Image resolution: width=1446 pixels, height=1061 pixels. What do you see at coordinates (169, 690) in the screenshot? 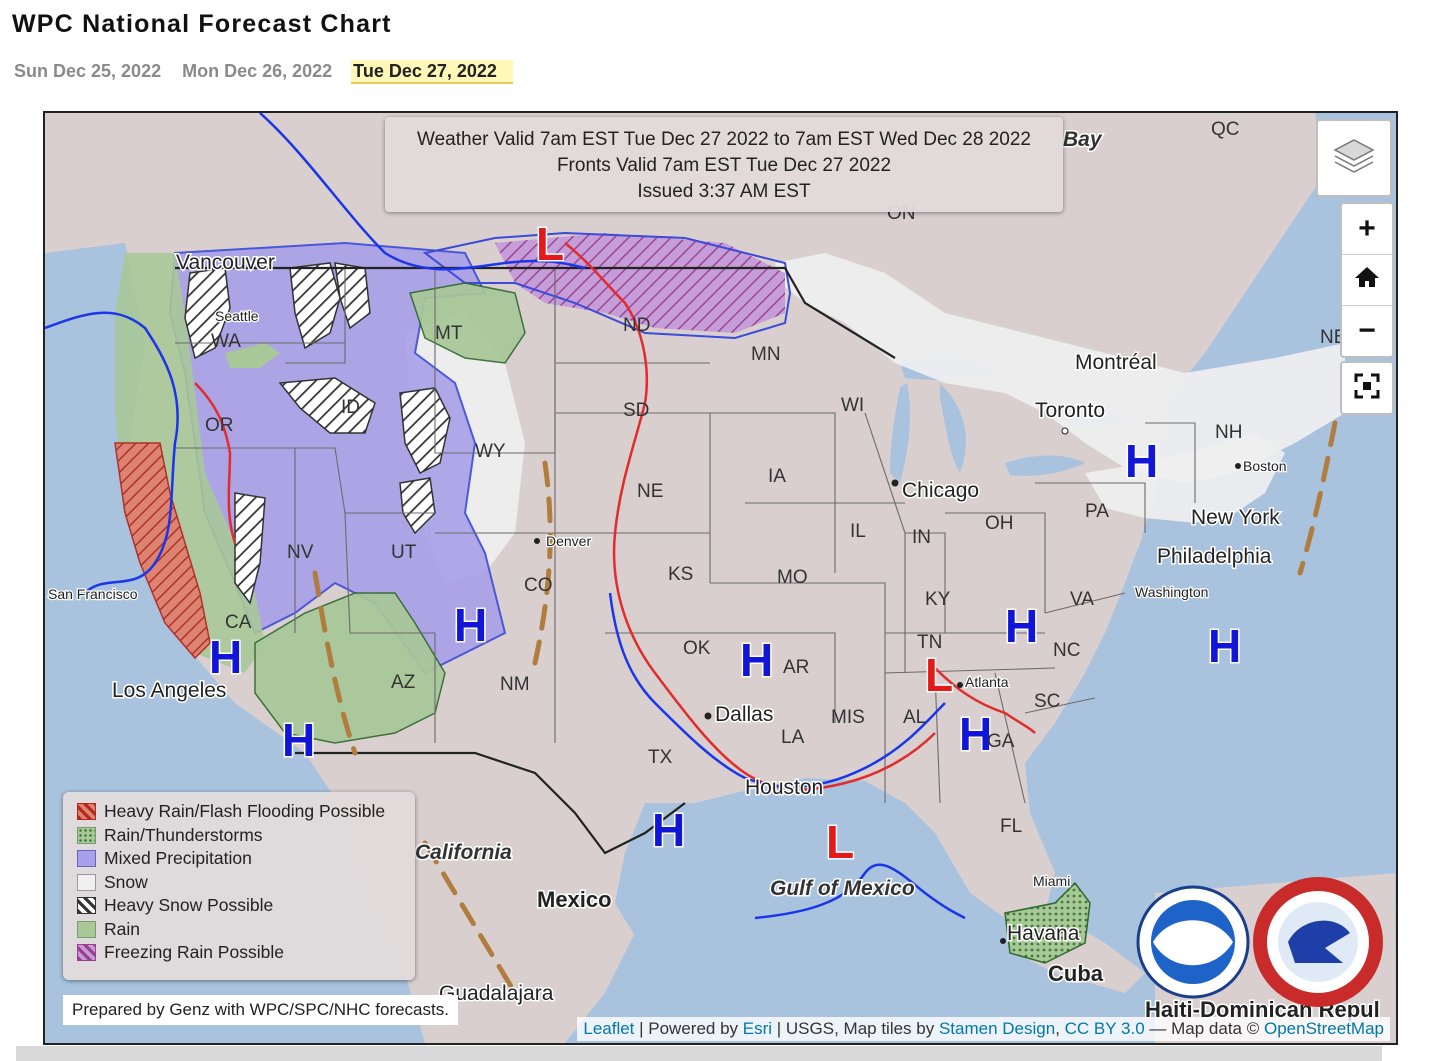
I see `svg-text: Los Angeles` at bounding box center [169, 690].